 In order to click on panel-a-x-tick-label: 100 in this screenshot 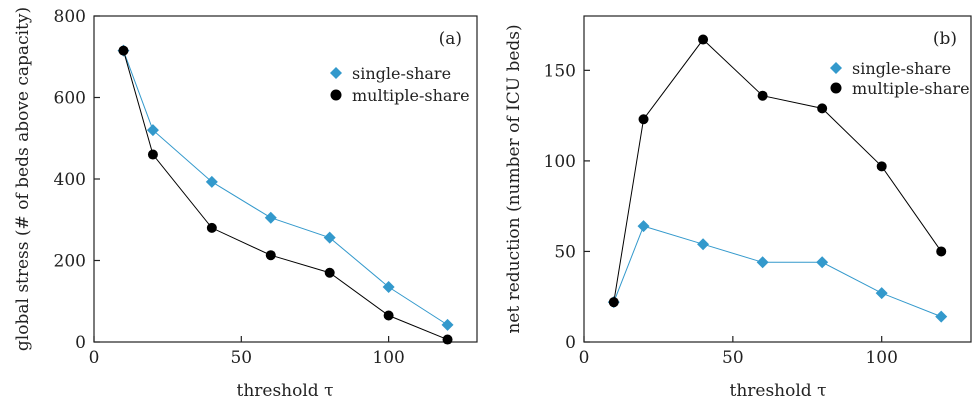, I will do `click(388, 358)`.